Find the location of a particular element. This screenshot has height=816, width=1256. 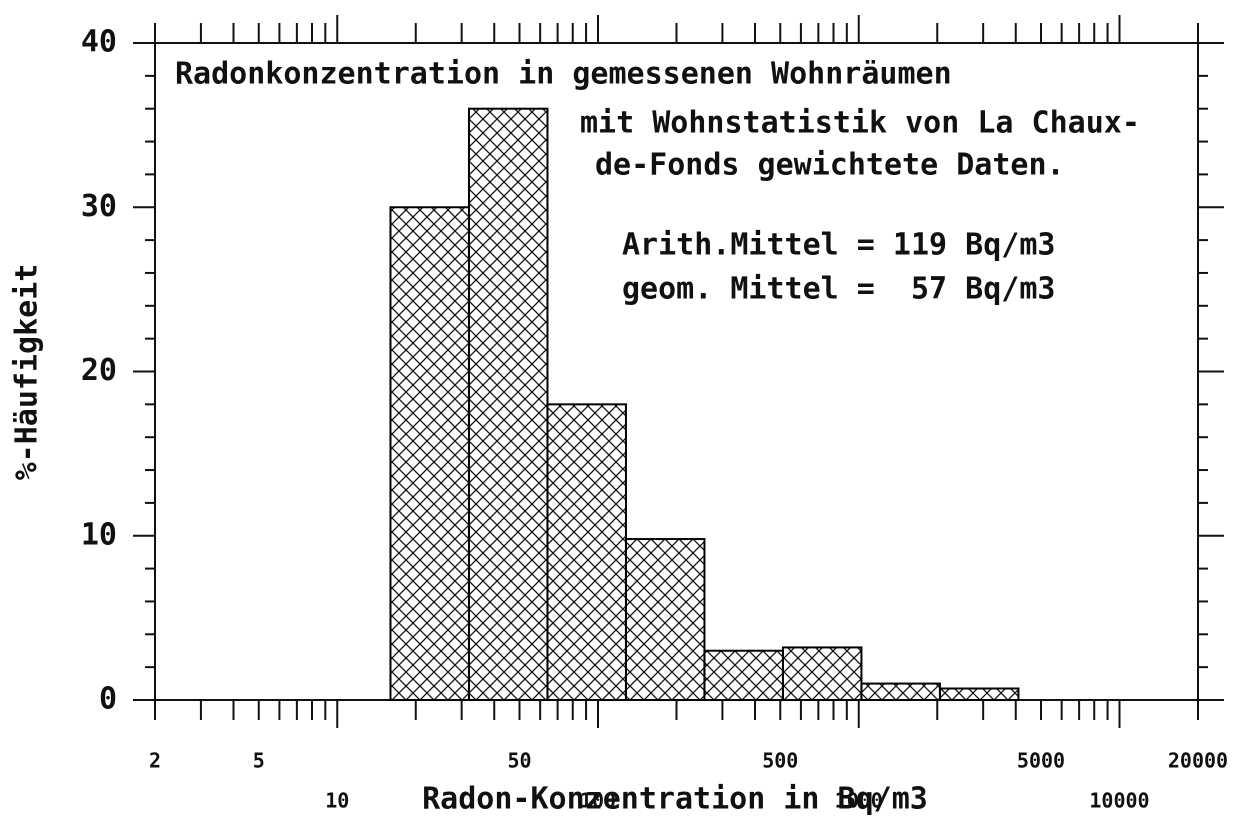

x-axis-label: Radon-Konzentration in Bq/m3 is located at coordinates (675, 799).